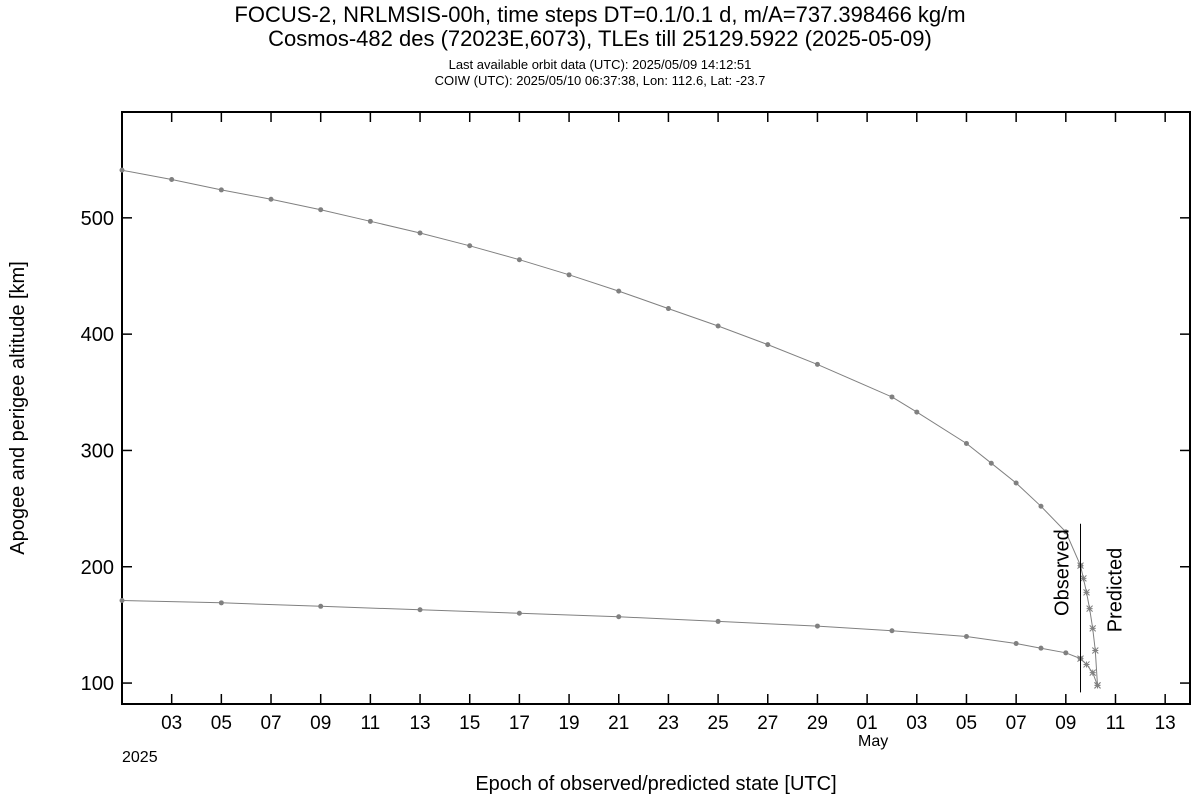 This screenshot has height=799, width=1200. Describe the element at coordinates (519, 723) in the screenshot. I see `x-tick-label: 17` at that location.